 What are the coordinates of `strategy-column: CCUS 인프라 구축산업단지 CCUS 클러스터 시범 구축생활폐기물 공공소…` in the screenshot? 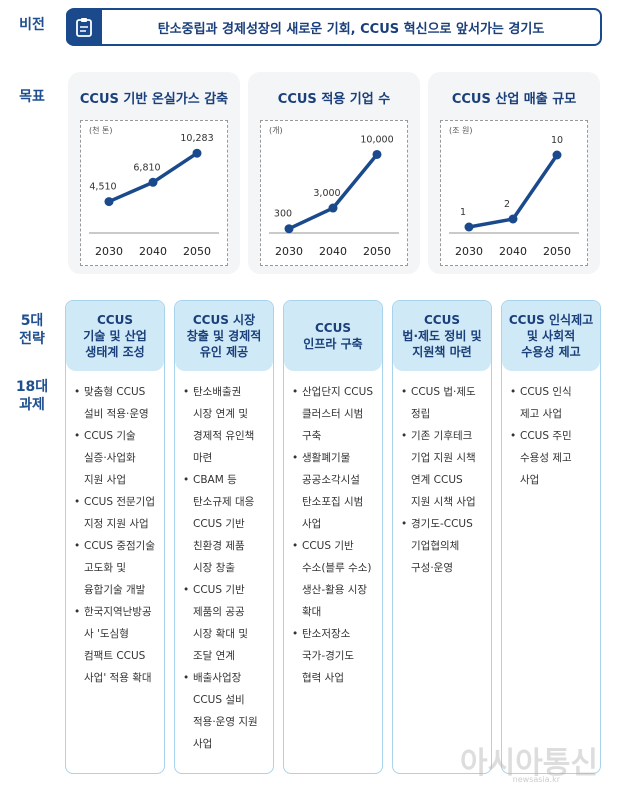 It's located at (333, 537).